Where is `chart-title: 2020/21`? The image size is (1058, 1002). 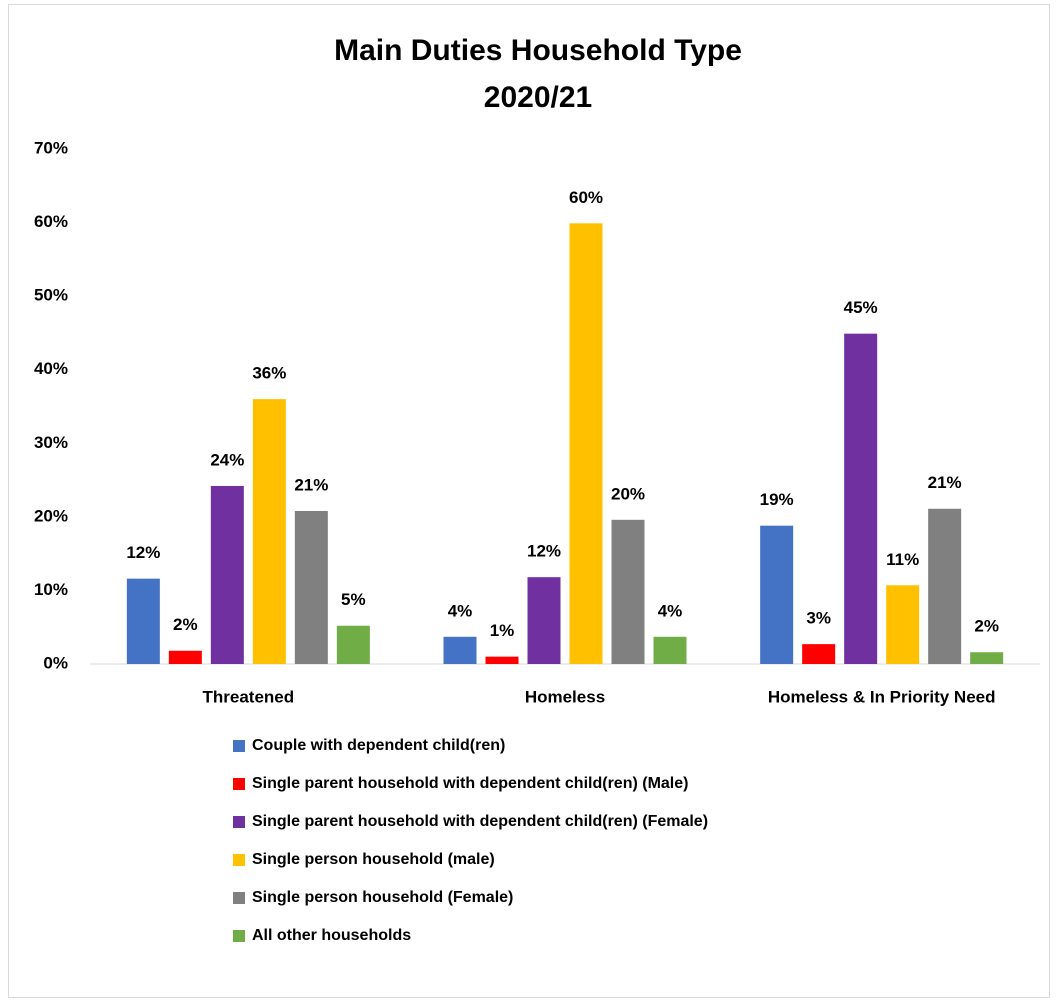
chart-title: 2020/21 is located at coordinates (538, 97).